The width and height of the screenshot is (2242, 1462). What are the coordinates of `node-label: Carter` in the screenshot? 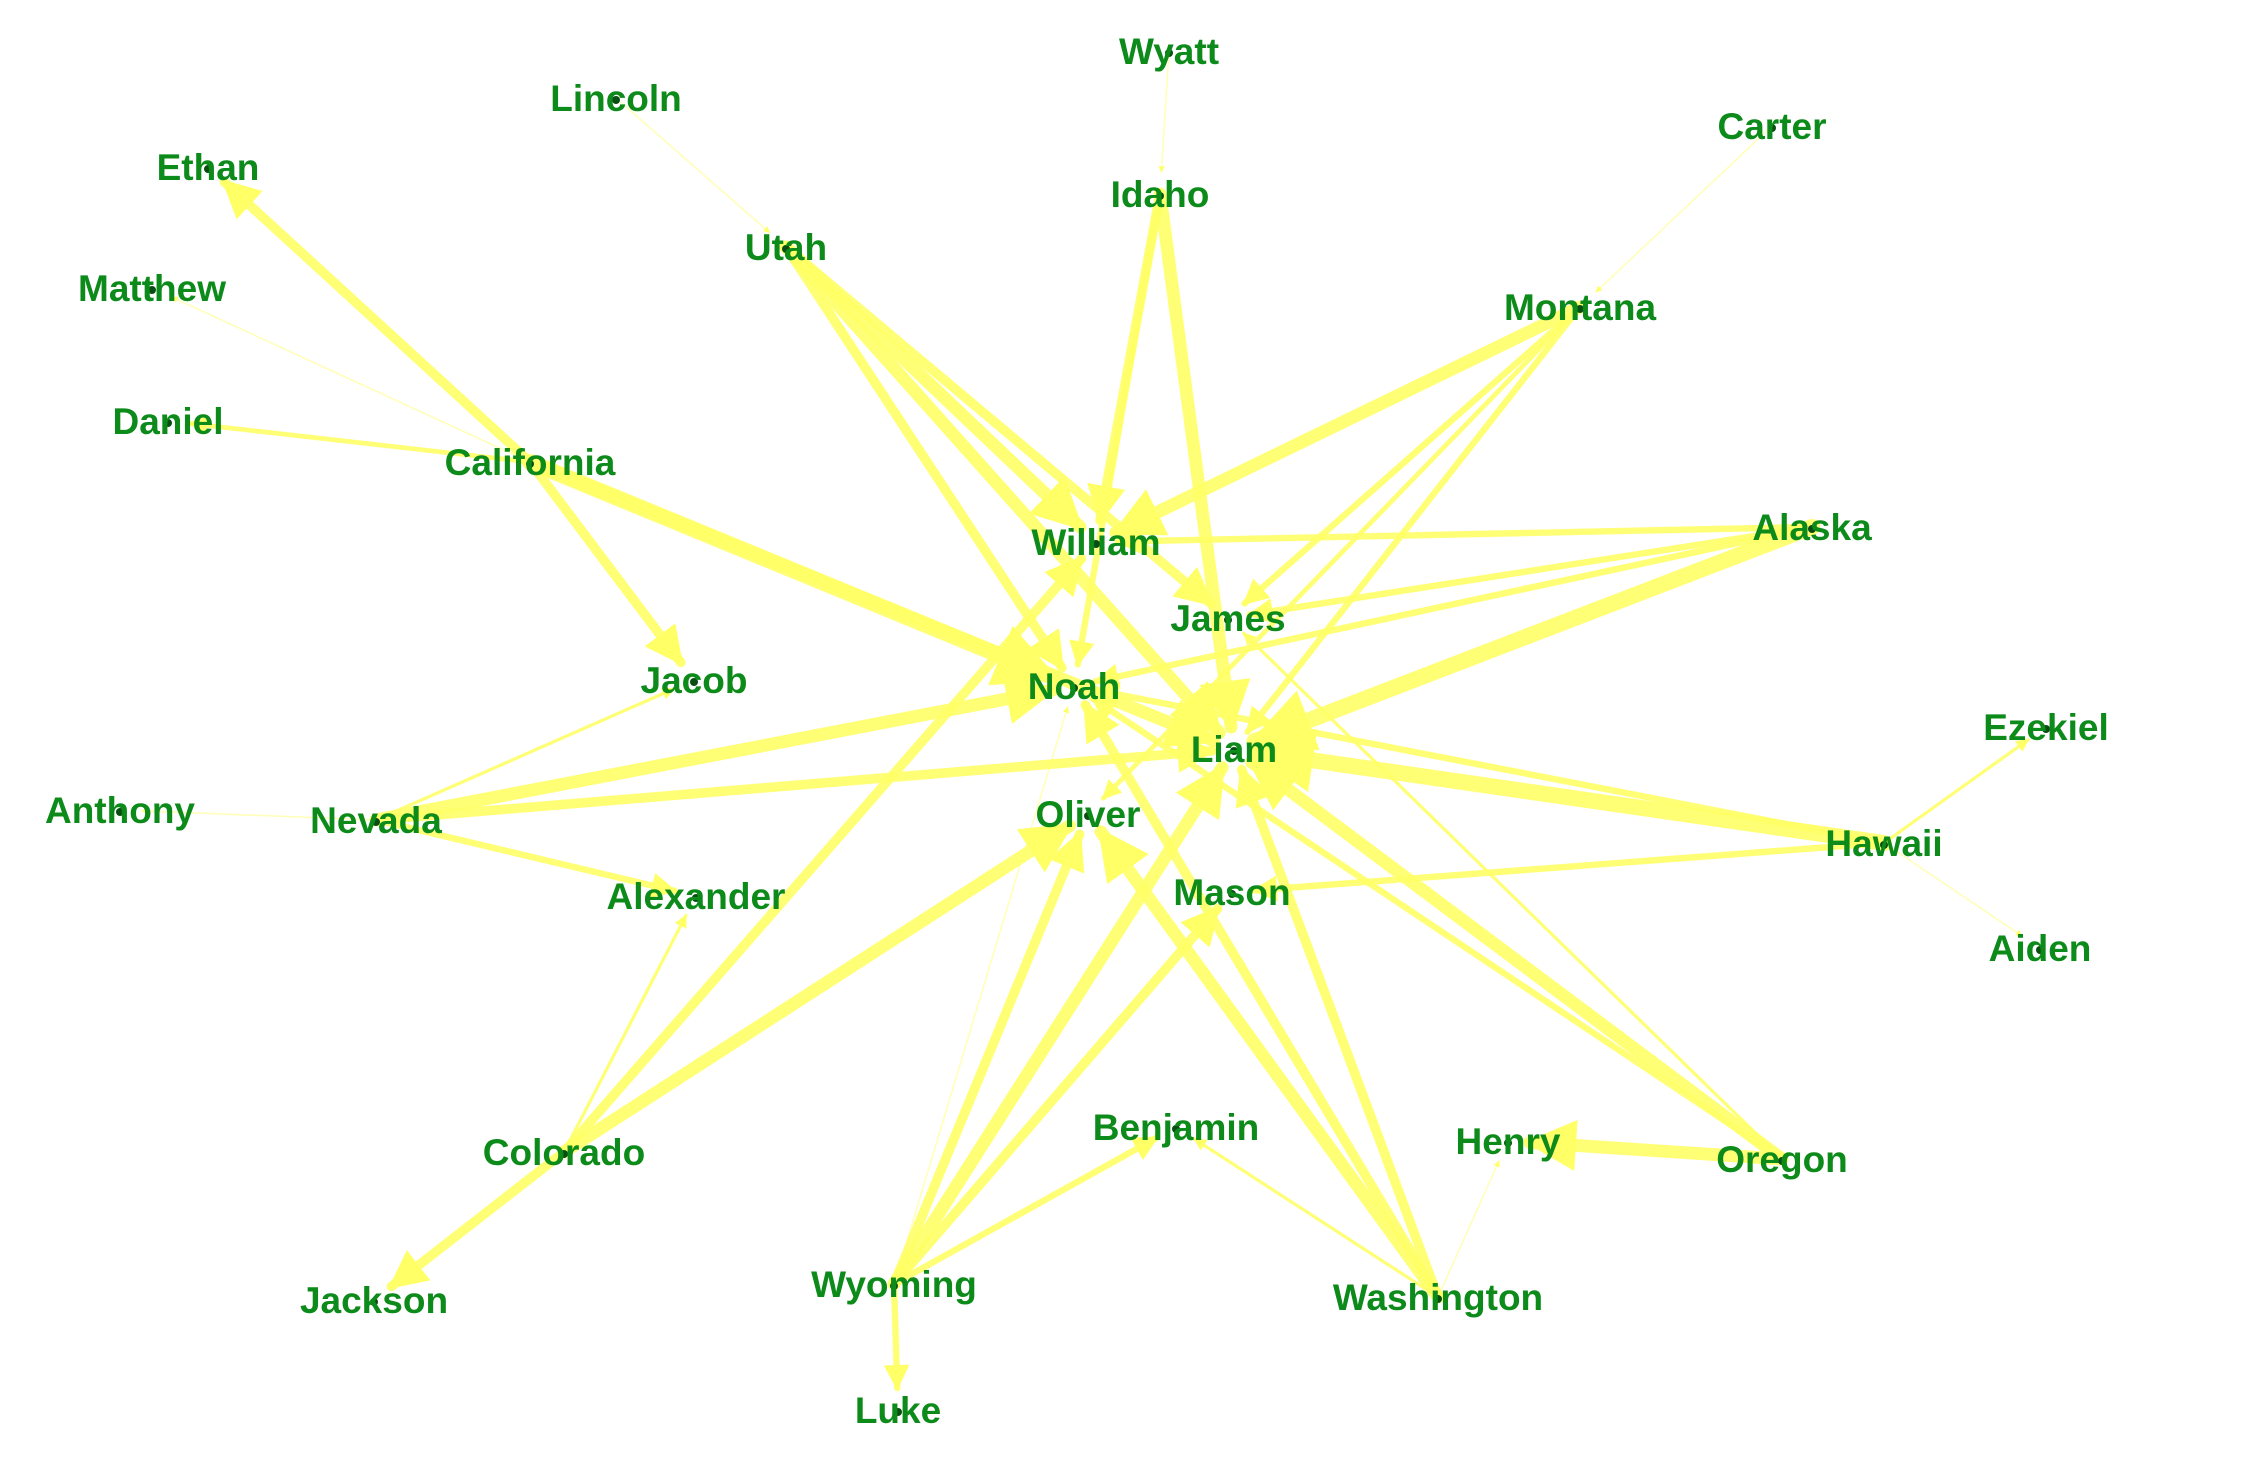 It's located at (1772, 126).